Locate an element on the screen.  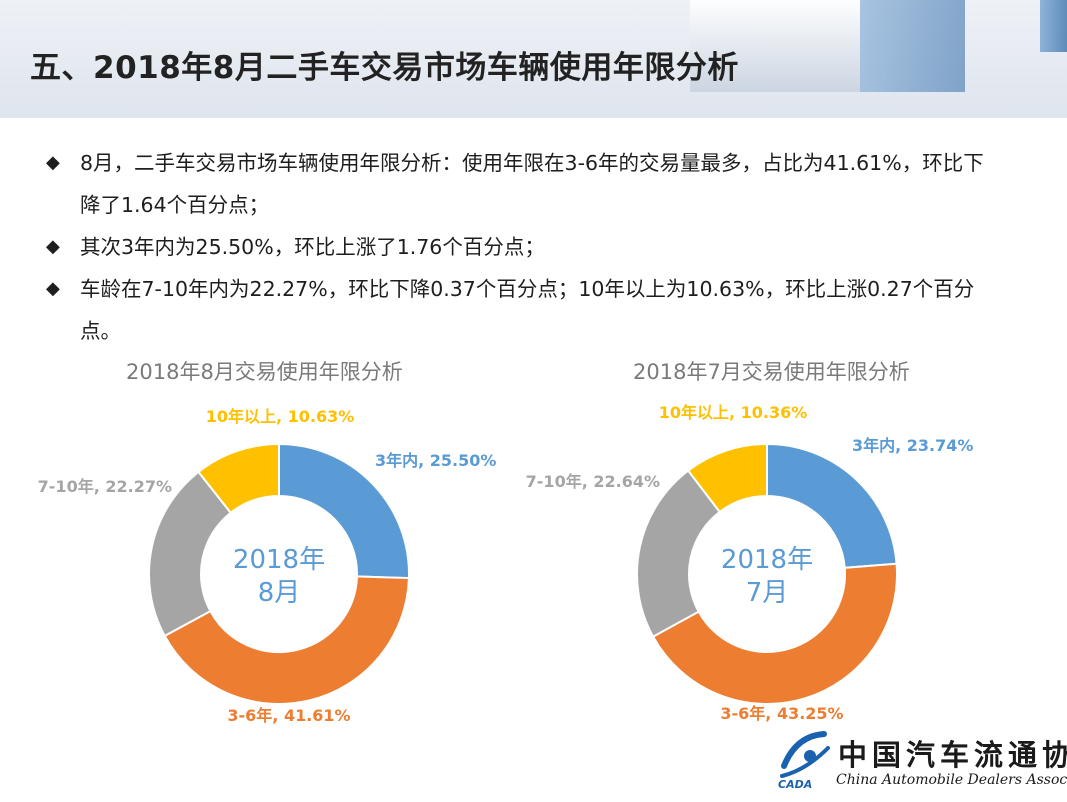
center-label-line: 7月 is located at coordinates (767, 593).